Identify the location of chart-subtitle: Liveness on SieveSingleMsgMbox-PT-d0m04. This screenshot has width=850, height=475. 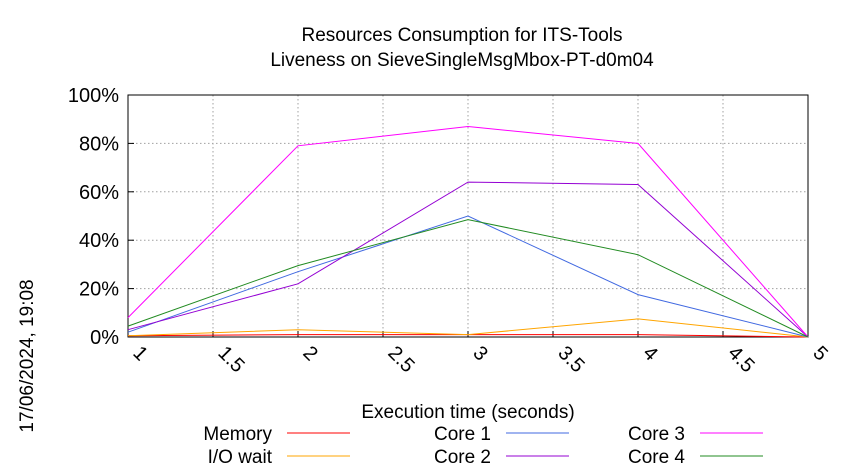
(462, 60).